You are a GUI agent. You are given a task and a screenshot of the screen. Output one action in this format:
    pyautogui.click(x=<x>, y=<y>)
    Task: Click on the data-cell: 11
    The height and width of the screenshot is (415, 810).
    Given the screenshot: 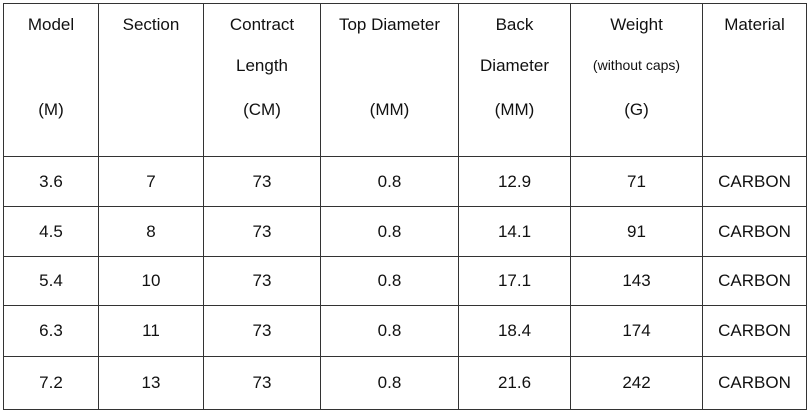 What is the action you would take?
    pyautogui.click(x=151, y=331)
    